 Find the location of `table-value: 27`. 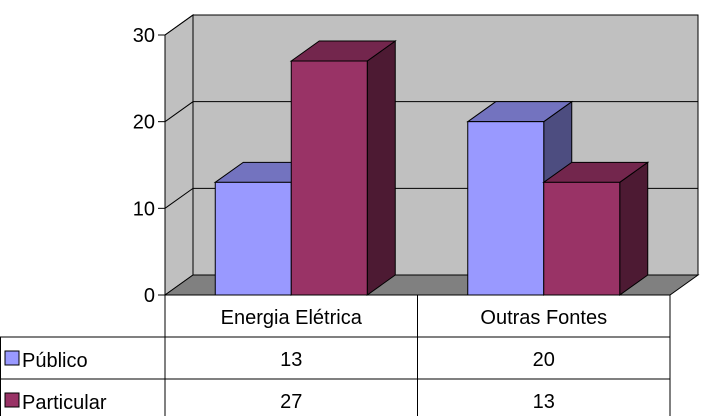

table-value: 27 is located at coordinates (291, 402).